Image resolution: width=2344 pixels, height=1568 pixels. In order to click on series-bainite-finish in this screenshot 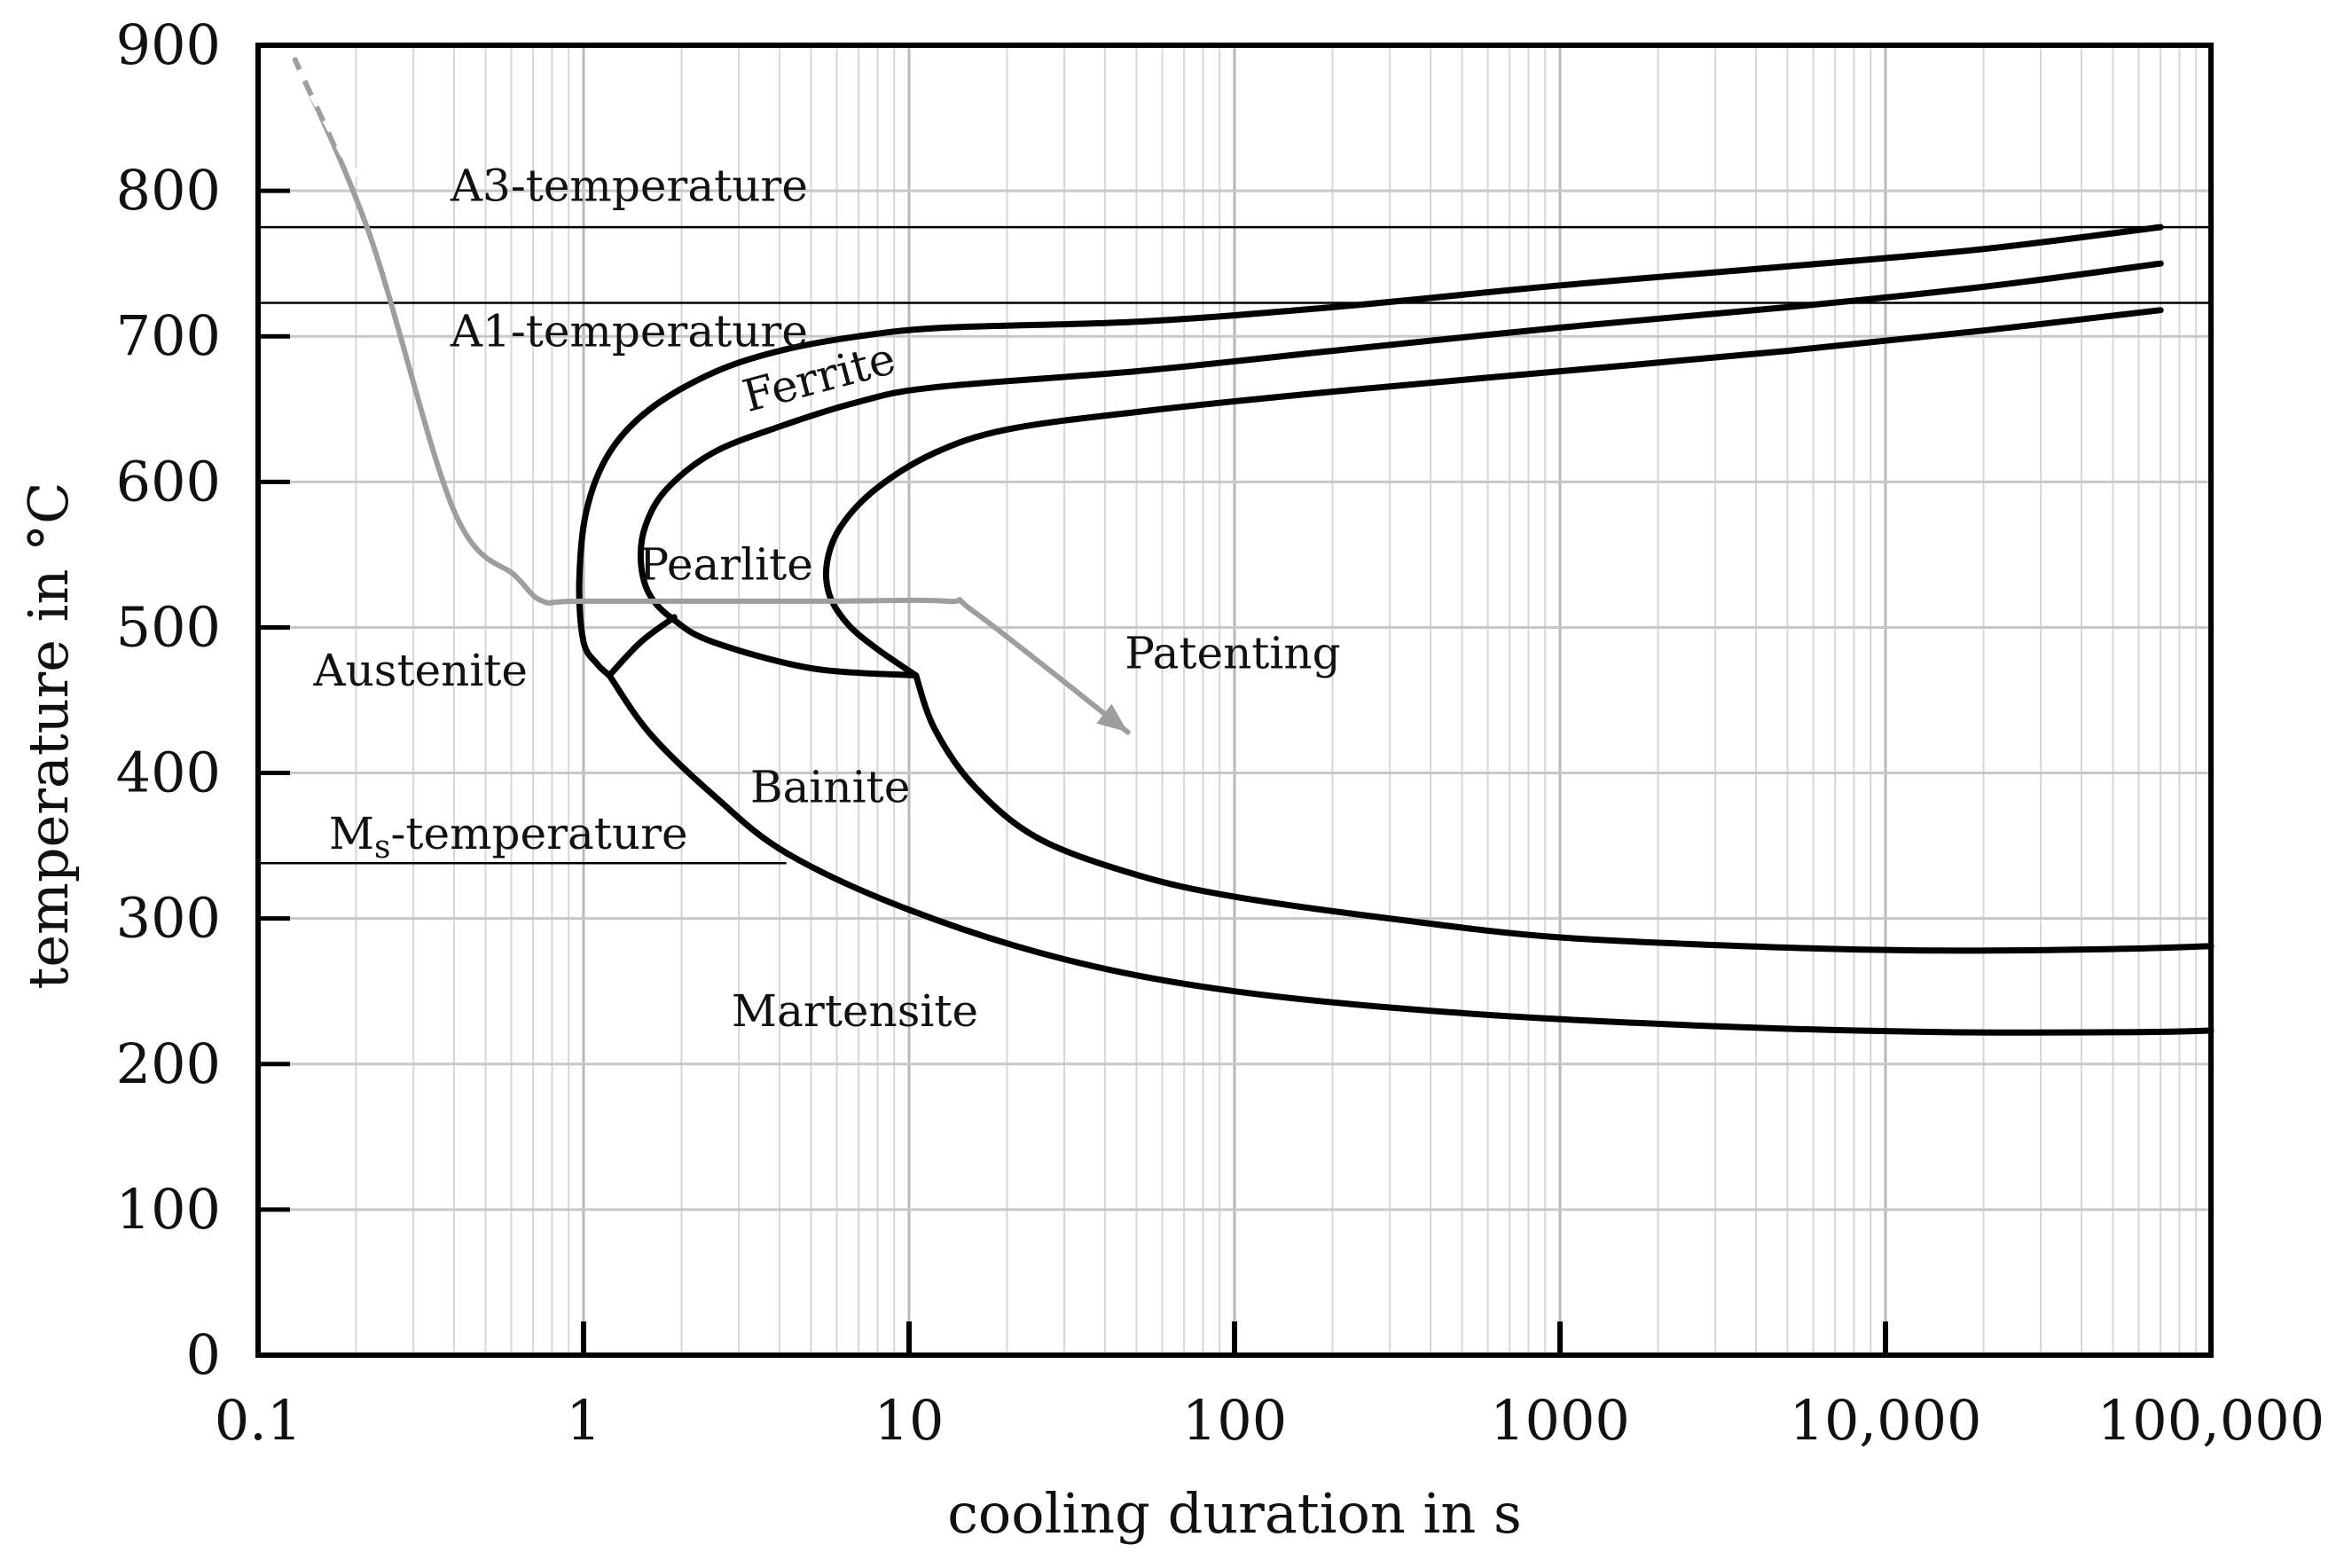, I will do `click(1564, 813)`.